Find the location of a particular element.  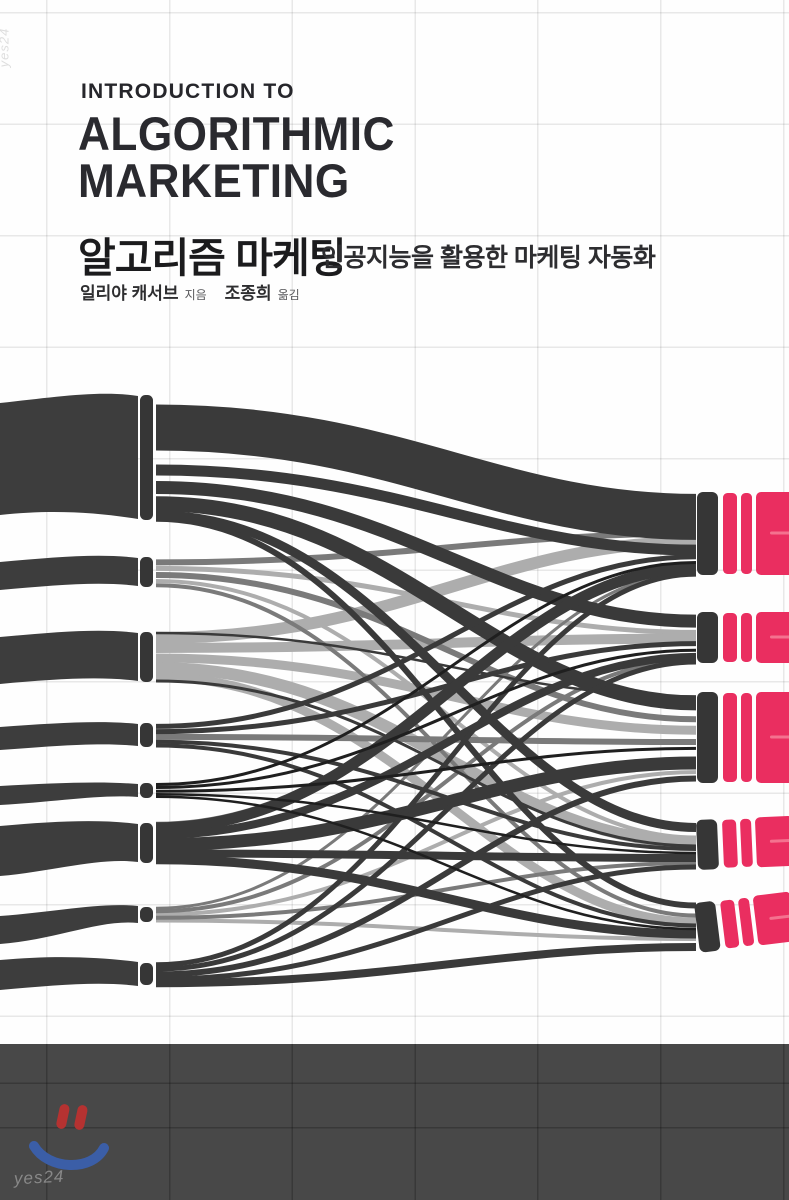

main-title-line1: ALGORITHMIC is located at coordinates (236, 133).